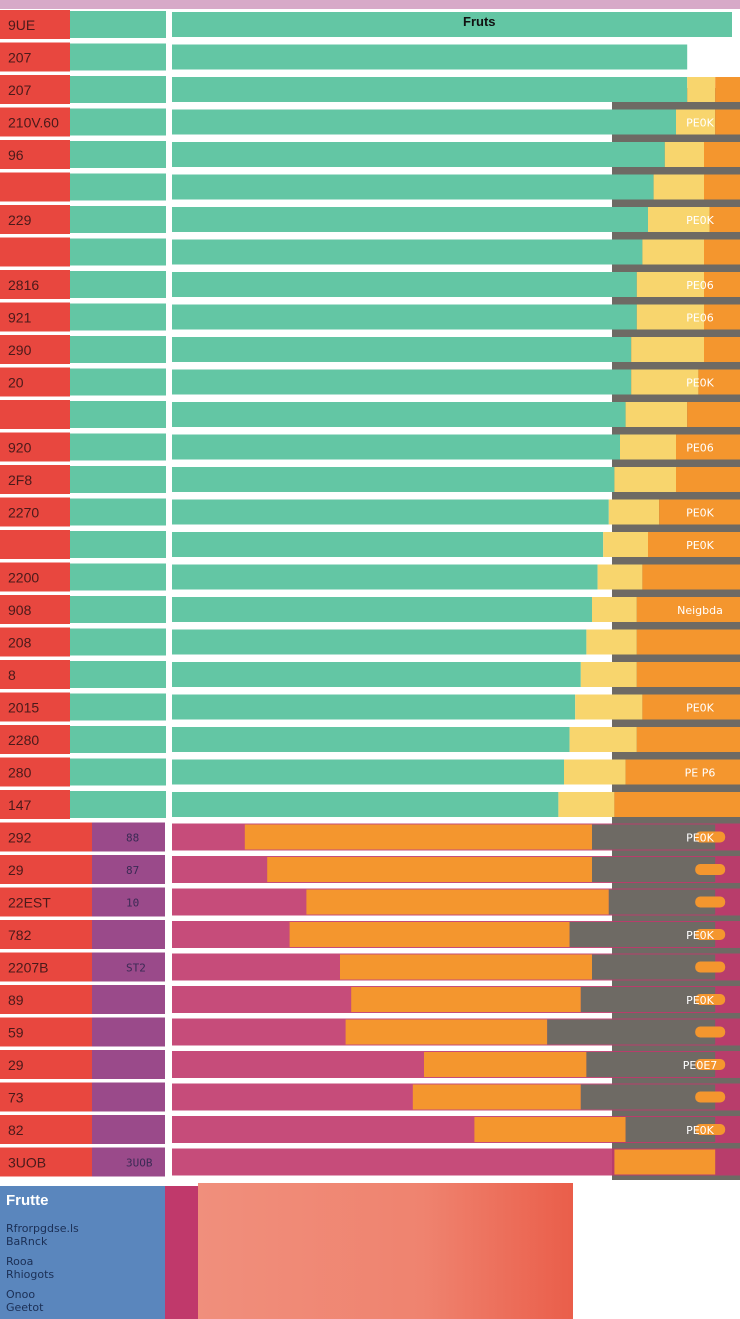 Image resolution: width=740 pixels, height=1319 pixels. Describe the element at coordinates (20, 448) in the screenshot. I see `row-label: 920` at that location.